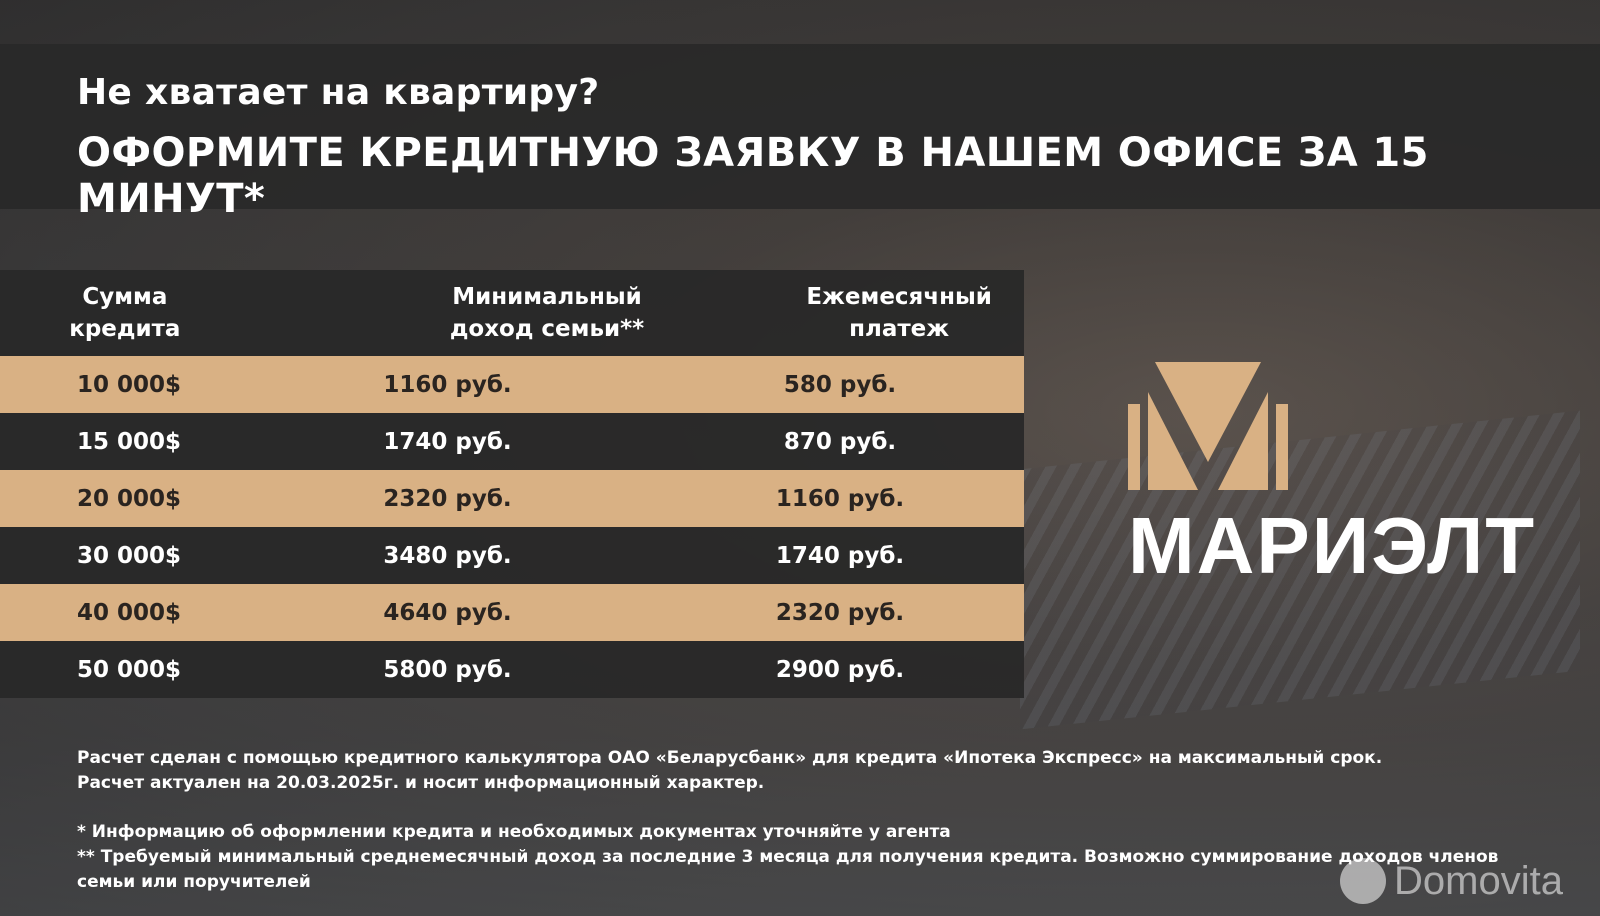  Describe the element at coordinates (129, 669) in the screenshot. I see `loan-amount: 50 000$` at that location.